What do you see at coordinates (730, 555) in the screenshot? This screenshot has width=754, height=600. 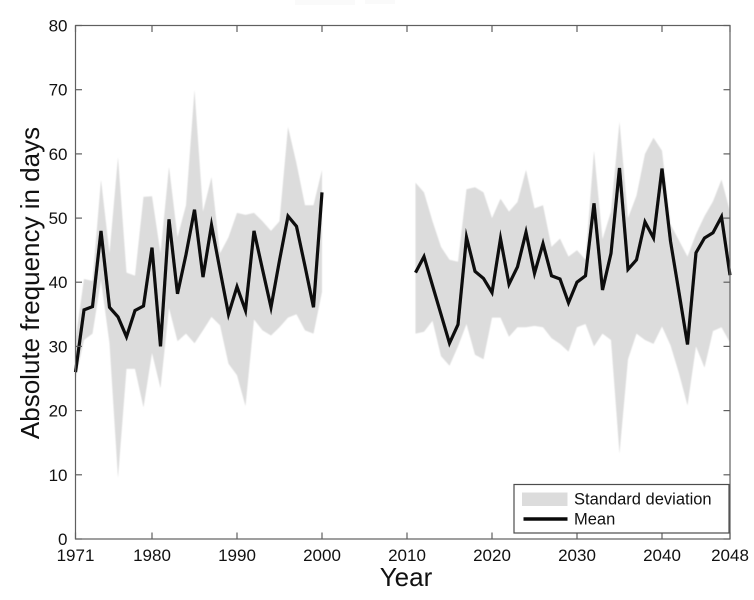 I see `svg-text: 2048` at bounding box center [730, 555].